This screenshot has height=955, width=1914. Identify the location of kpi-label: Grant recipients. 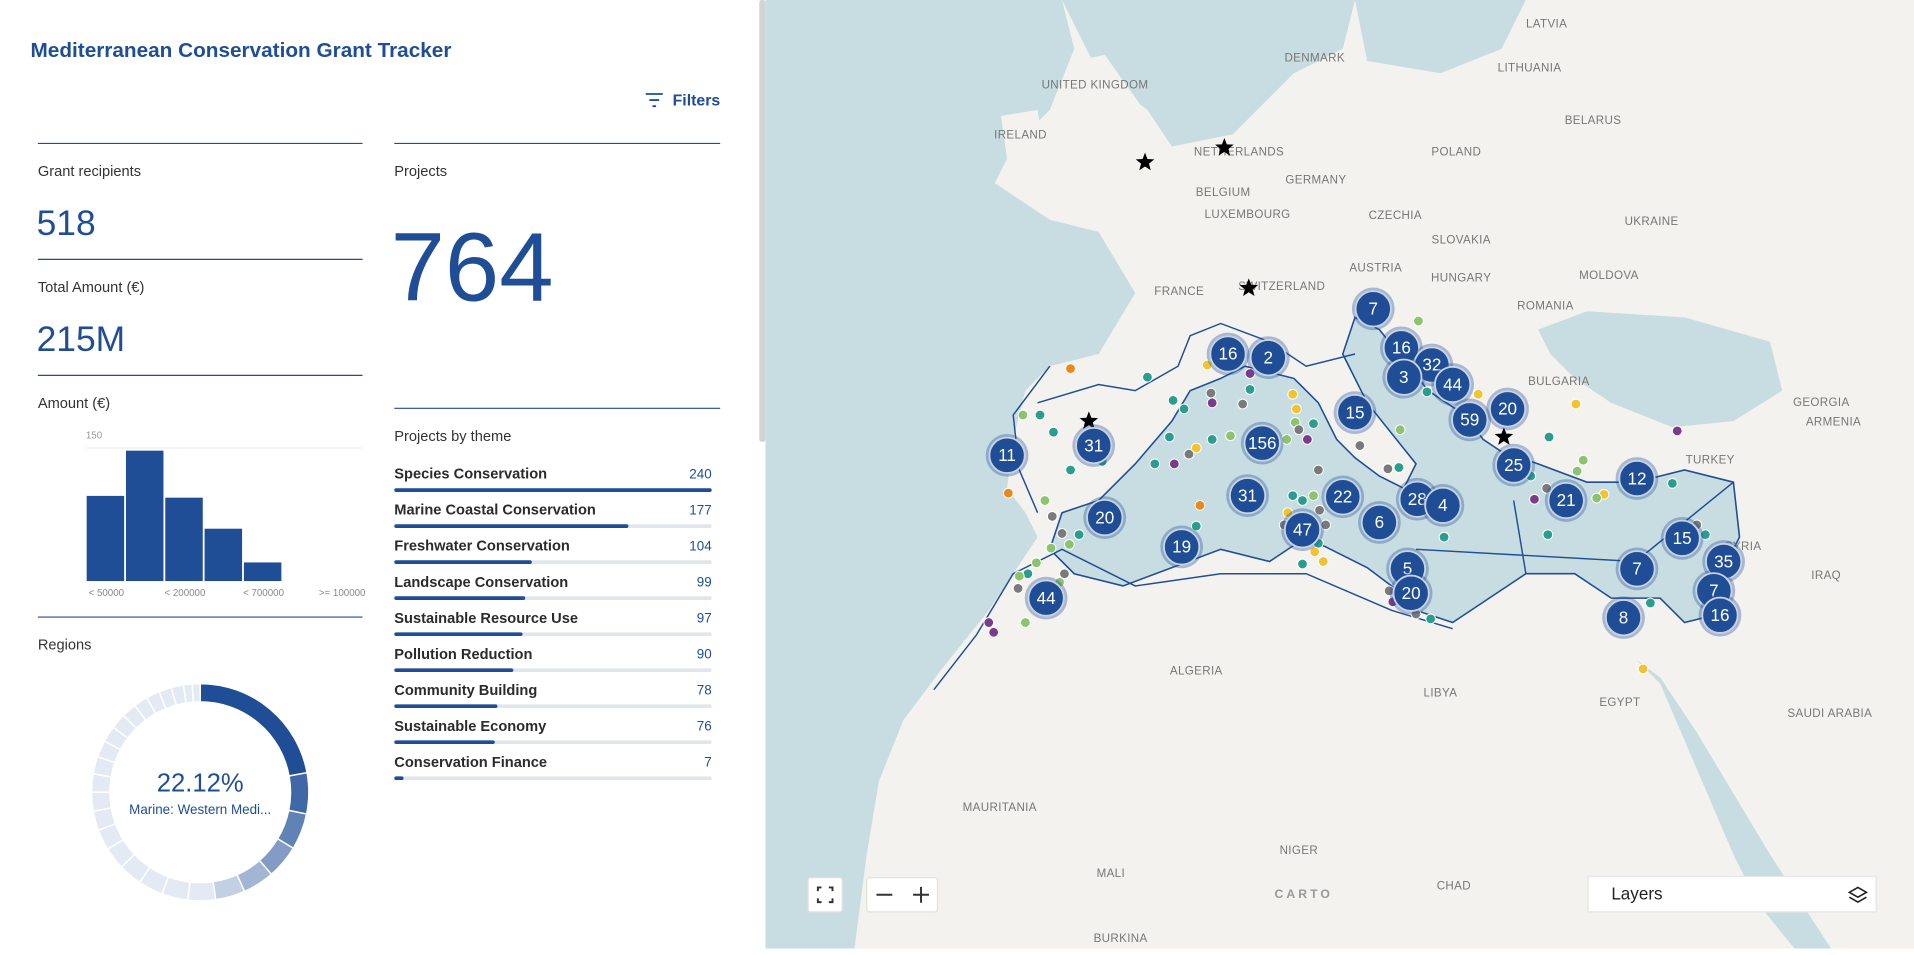
(89, 172).